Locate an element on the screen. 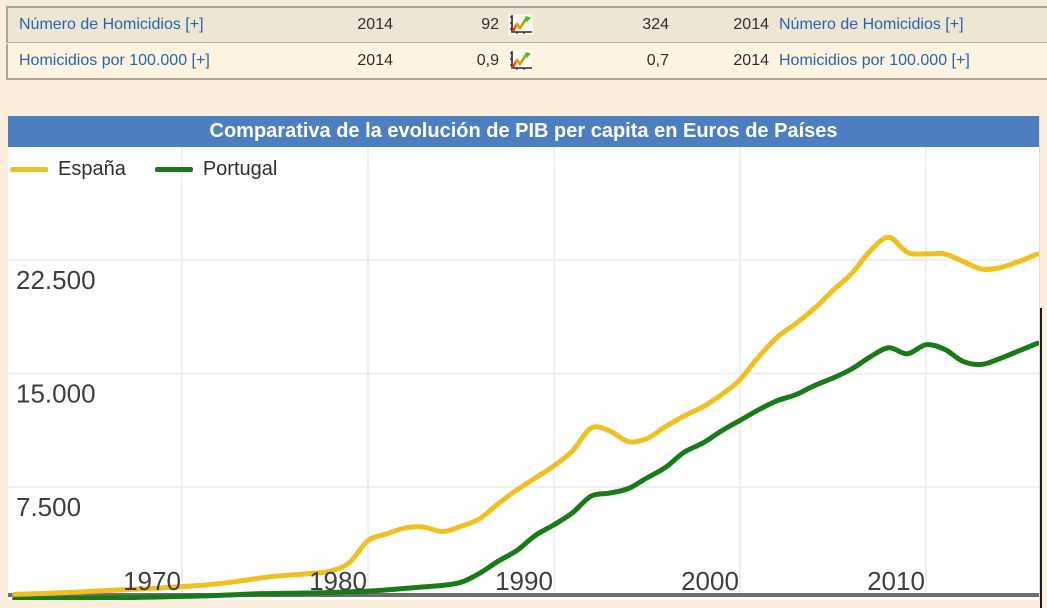 The width and height of the screenshot is (1047, 608). legend-item-espana: España is located at coordinates (68, 169).